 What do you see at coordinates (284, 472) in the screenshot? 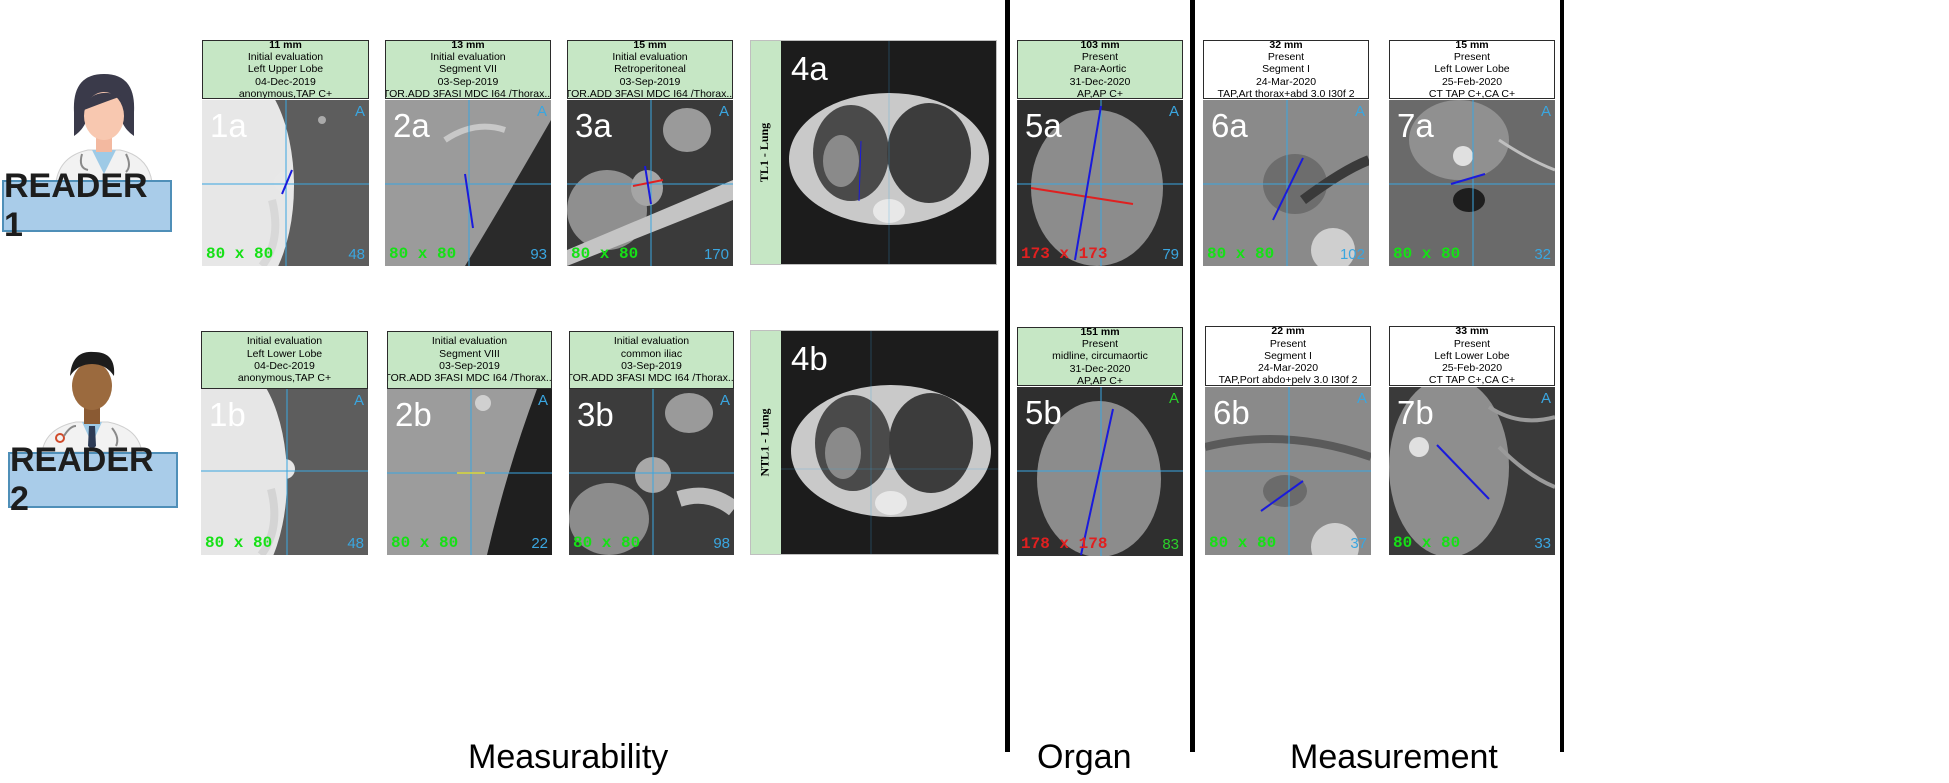
I see `ct-image-1b: 1b A 80 x 80 48` at bounding box center [284, 472].